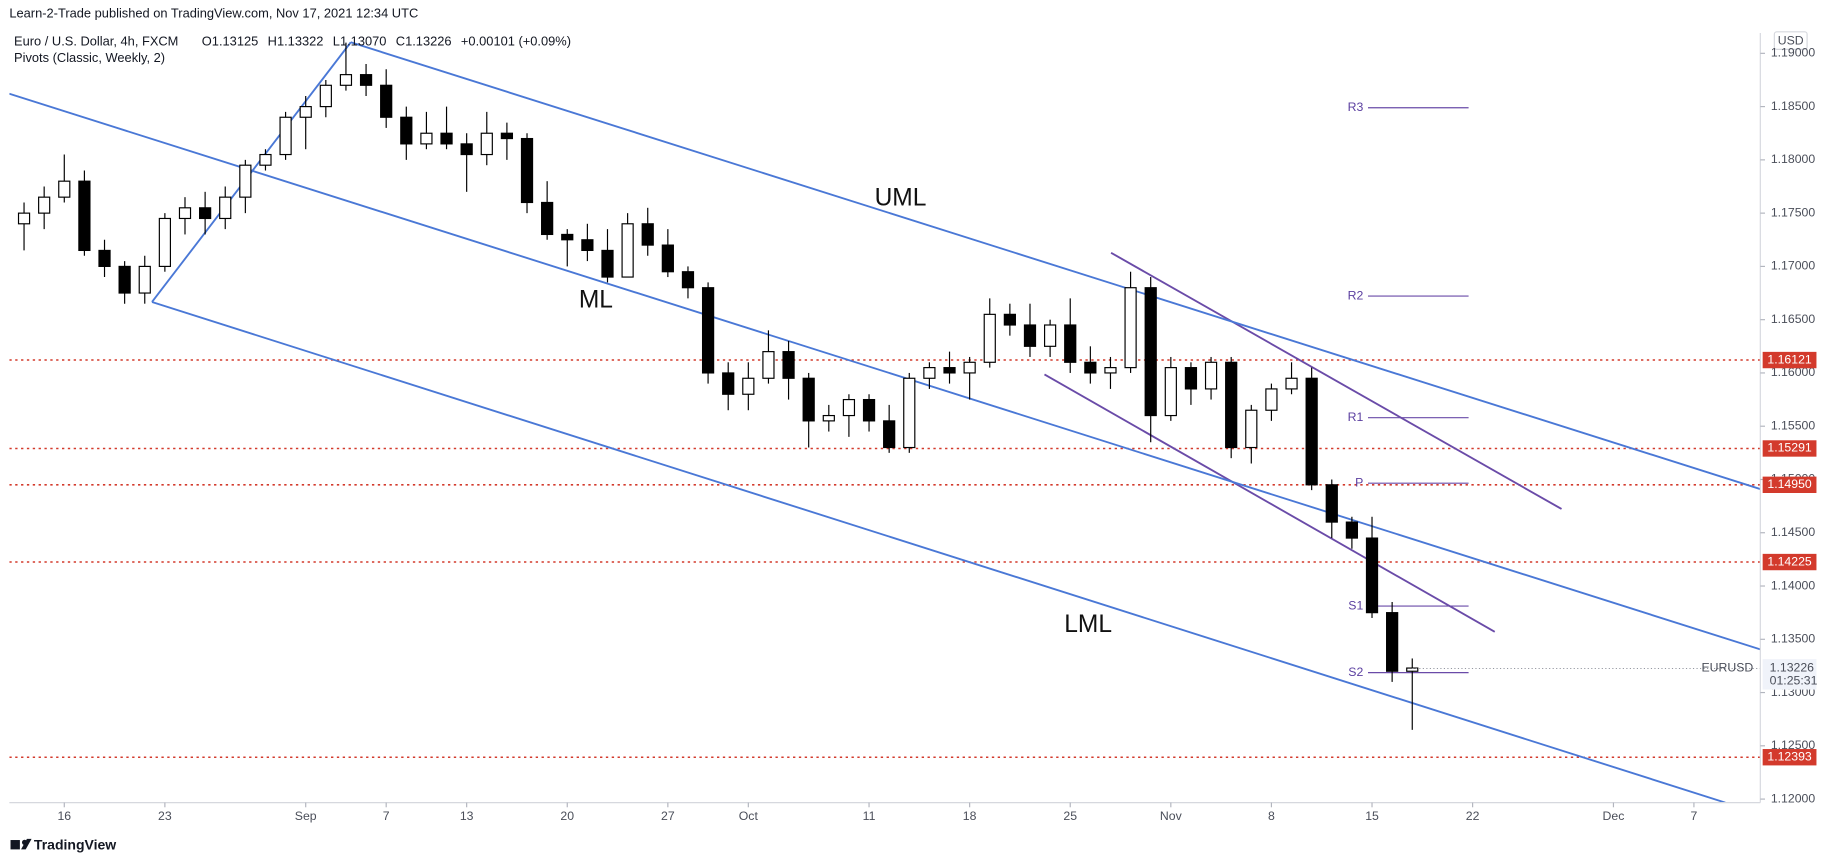 The image size is (1834, 866). I want to click on x-tick-label: 16, so click(64, 816).